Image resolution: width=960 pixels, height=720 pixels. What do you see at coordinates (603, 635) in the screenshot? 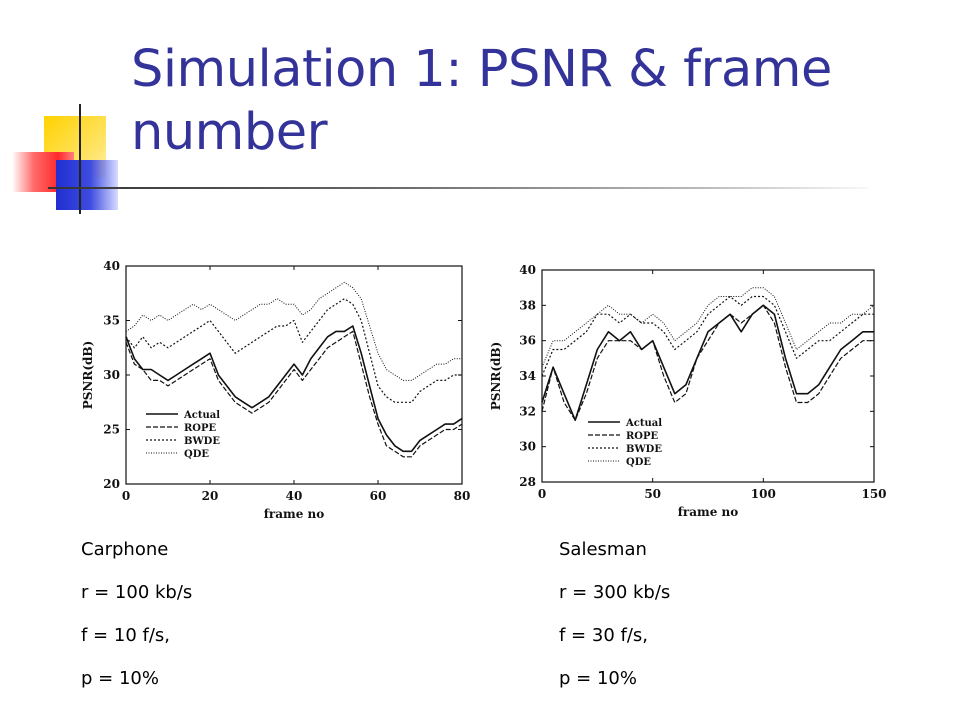
I see `caption-right-frame-rate: f = 30 f/s,` at bounding box center [603, 635].